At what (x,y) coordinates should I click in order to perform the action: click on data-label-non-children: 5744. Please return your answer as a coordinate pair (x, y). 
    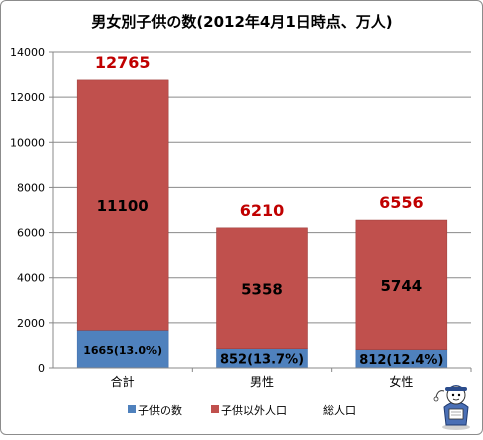
    Looking at the image, I should click on (401, 286).